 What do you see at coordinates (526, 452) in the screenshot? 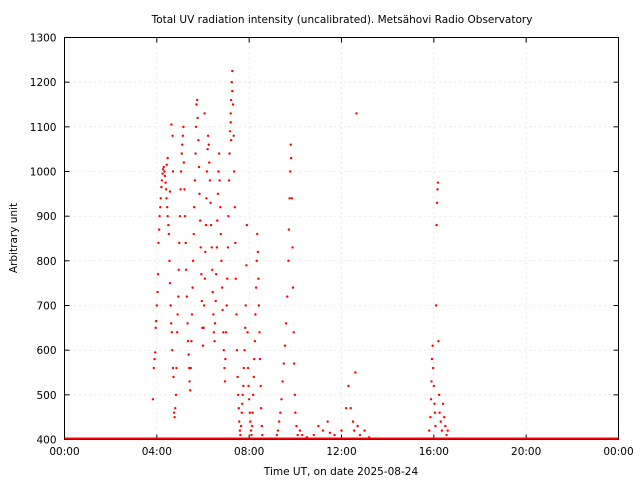
I see `x-tick-label: 20:00` at bounding box center [526, 452].